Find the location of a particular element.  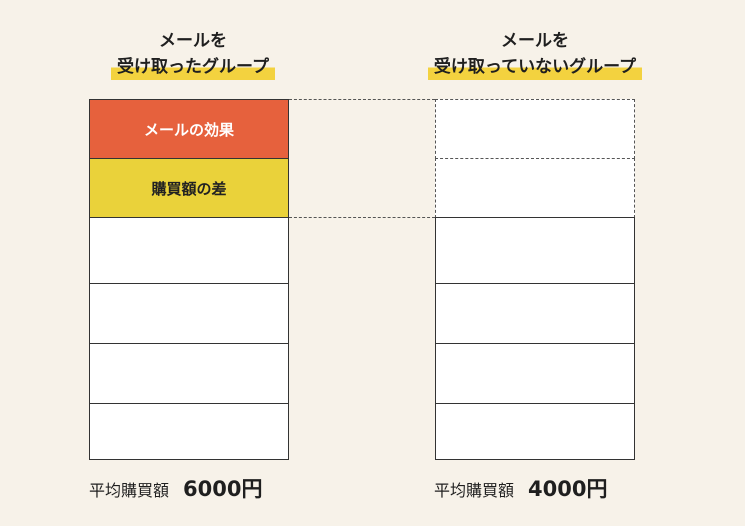

not-received-group-title: メールを 受け取っていないグループ is located at coordinates (535, 54).